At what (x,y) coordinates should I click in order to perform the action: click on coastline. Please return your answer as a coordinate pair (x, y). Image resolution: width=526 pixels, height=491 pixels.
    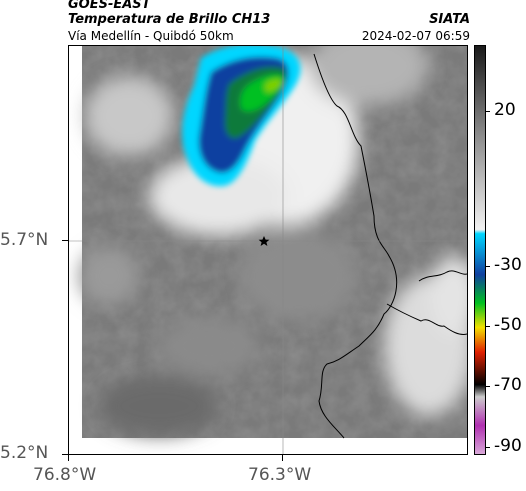
    Looking at the image, I should click on (355, 246).